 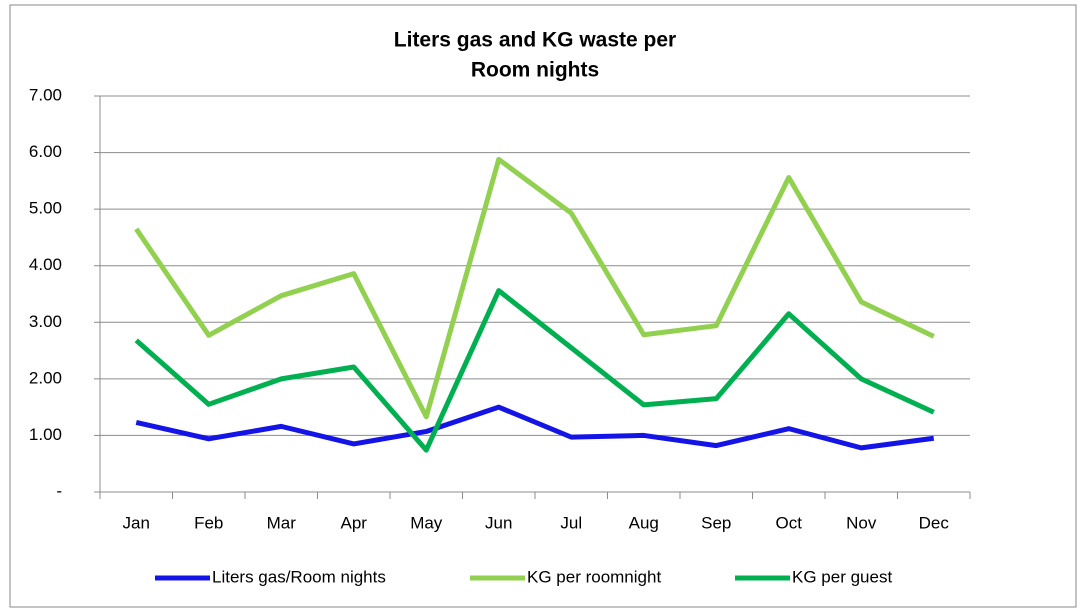 I want to click on y-tick-label: 7.00, so click(x=45, y=94).